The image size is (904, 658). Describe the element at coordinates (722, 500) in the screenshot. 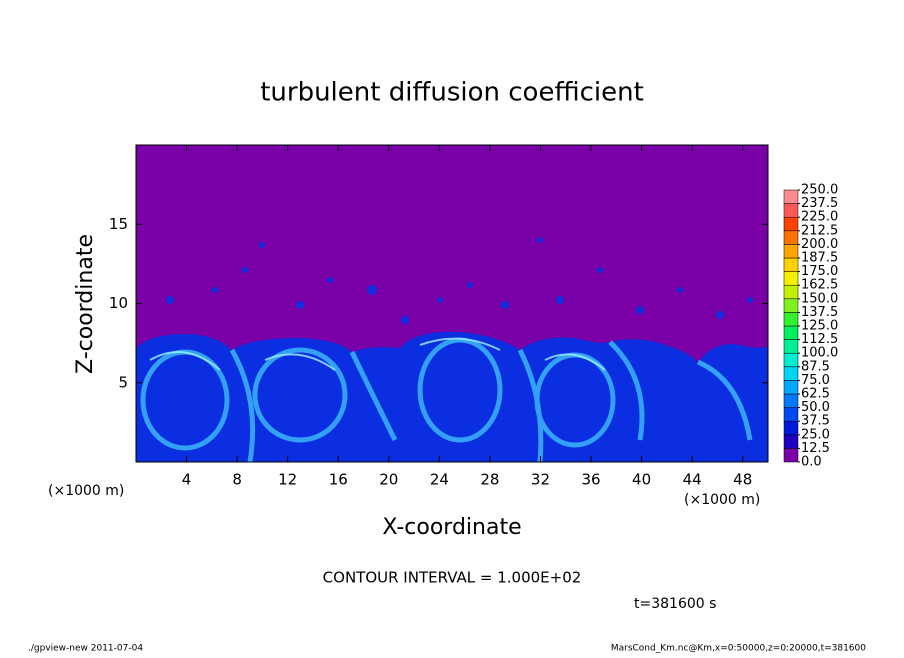

I see `x-unit: (×1000 m)` at that location.